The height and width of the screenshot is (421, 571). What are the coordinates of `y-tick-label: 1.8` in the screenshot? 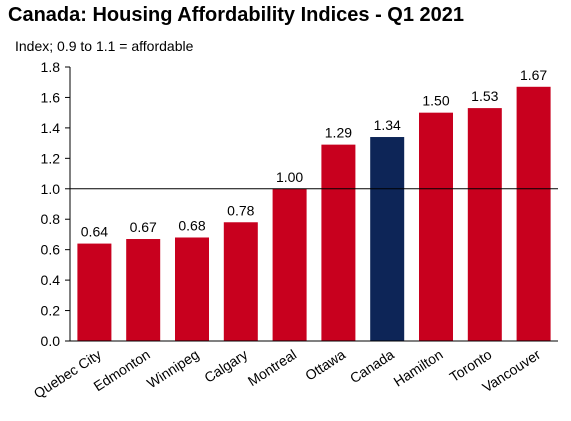 It's located at (51, 67).